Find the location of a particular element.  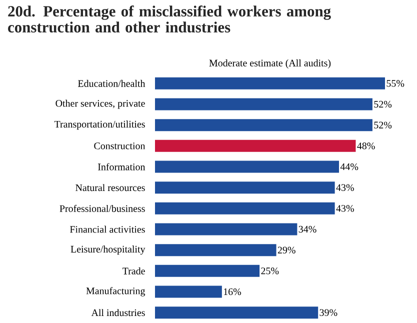

y-tick-label: Construction is located at coordinates (120, 146).